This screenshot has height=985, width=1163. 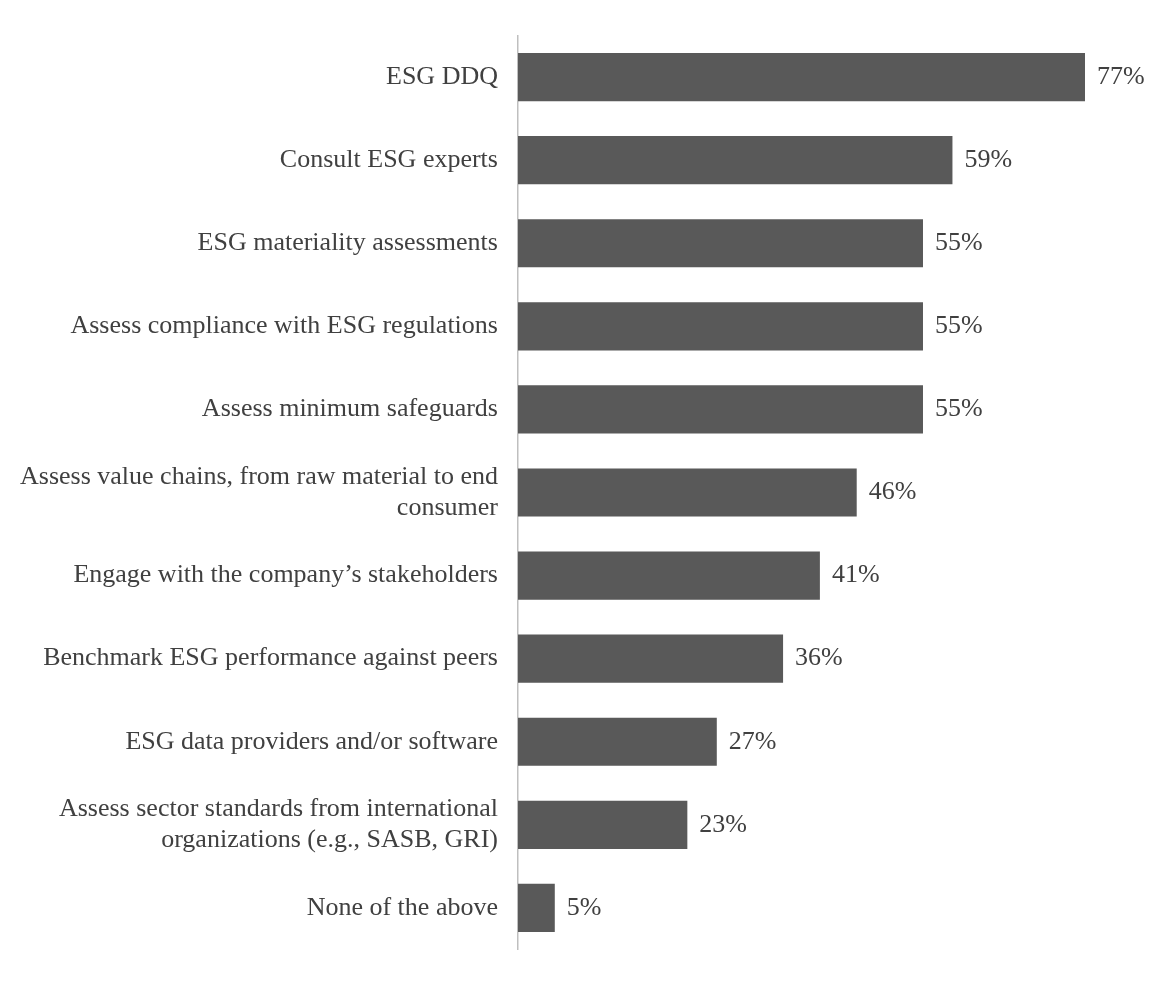 I want to click on y-tick-label: Assess value chains, from raw material to end consumer, so click(x=259, y=490).